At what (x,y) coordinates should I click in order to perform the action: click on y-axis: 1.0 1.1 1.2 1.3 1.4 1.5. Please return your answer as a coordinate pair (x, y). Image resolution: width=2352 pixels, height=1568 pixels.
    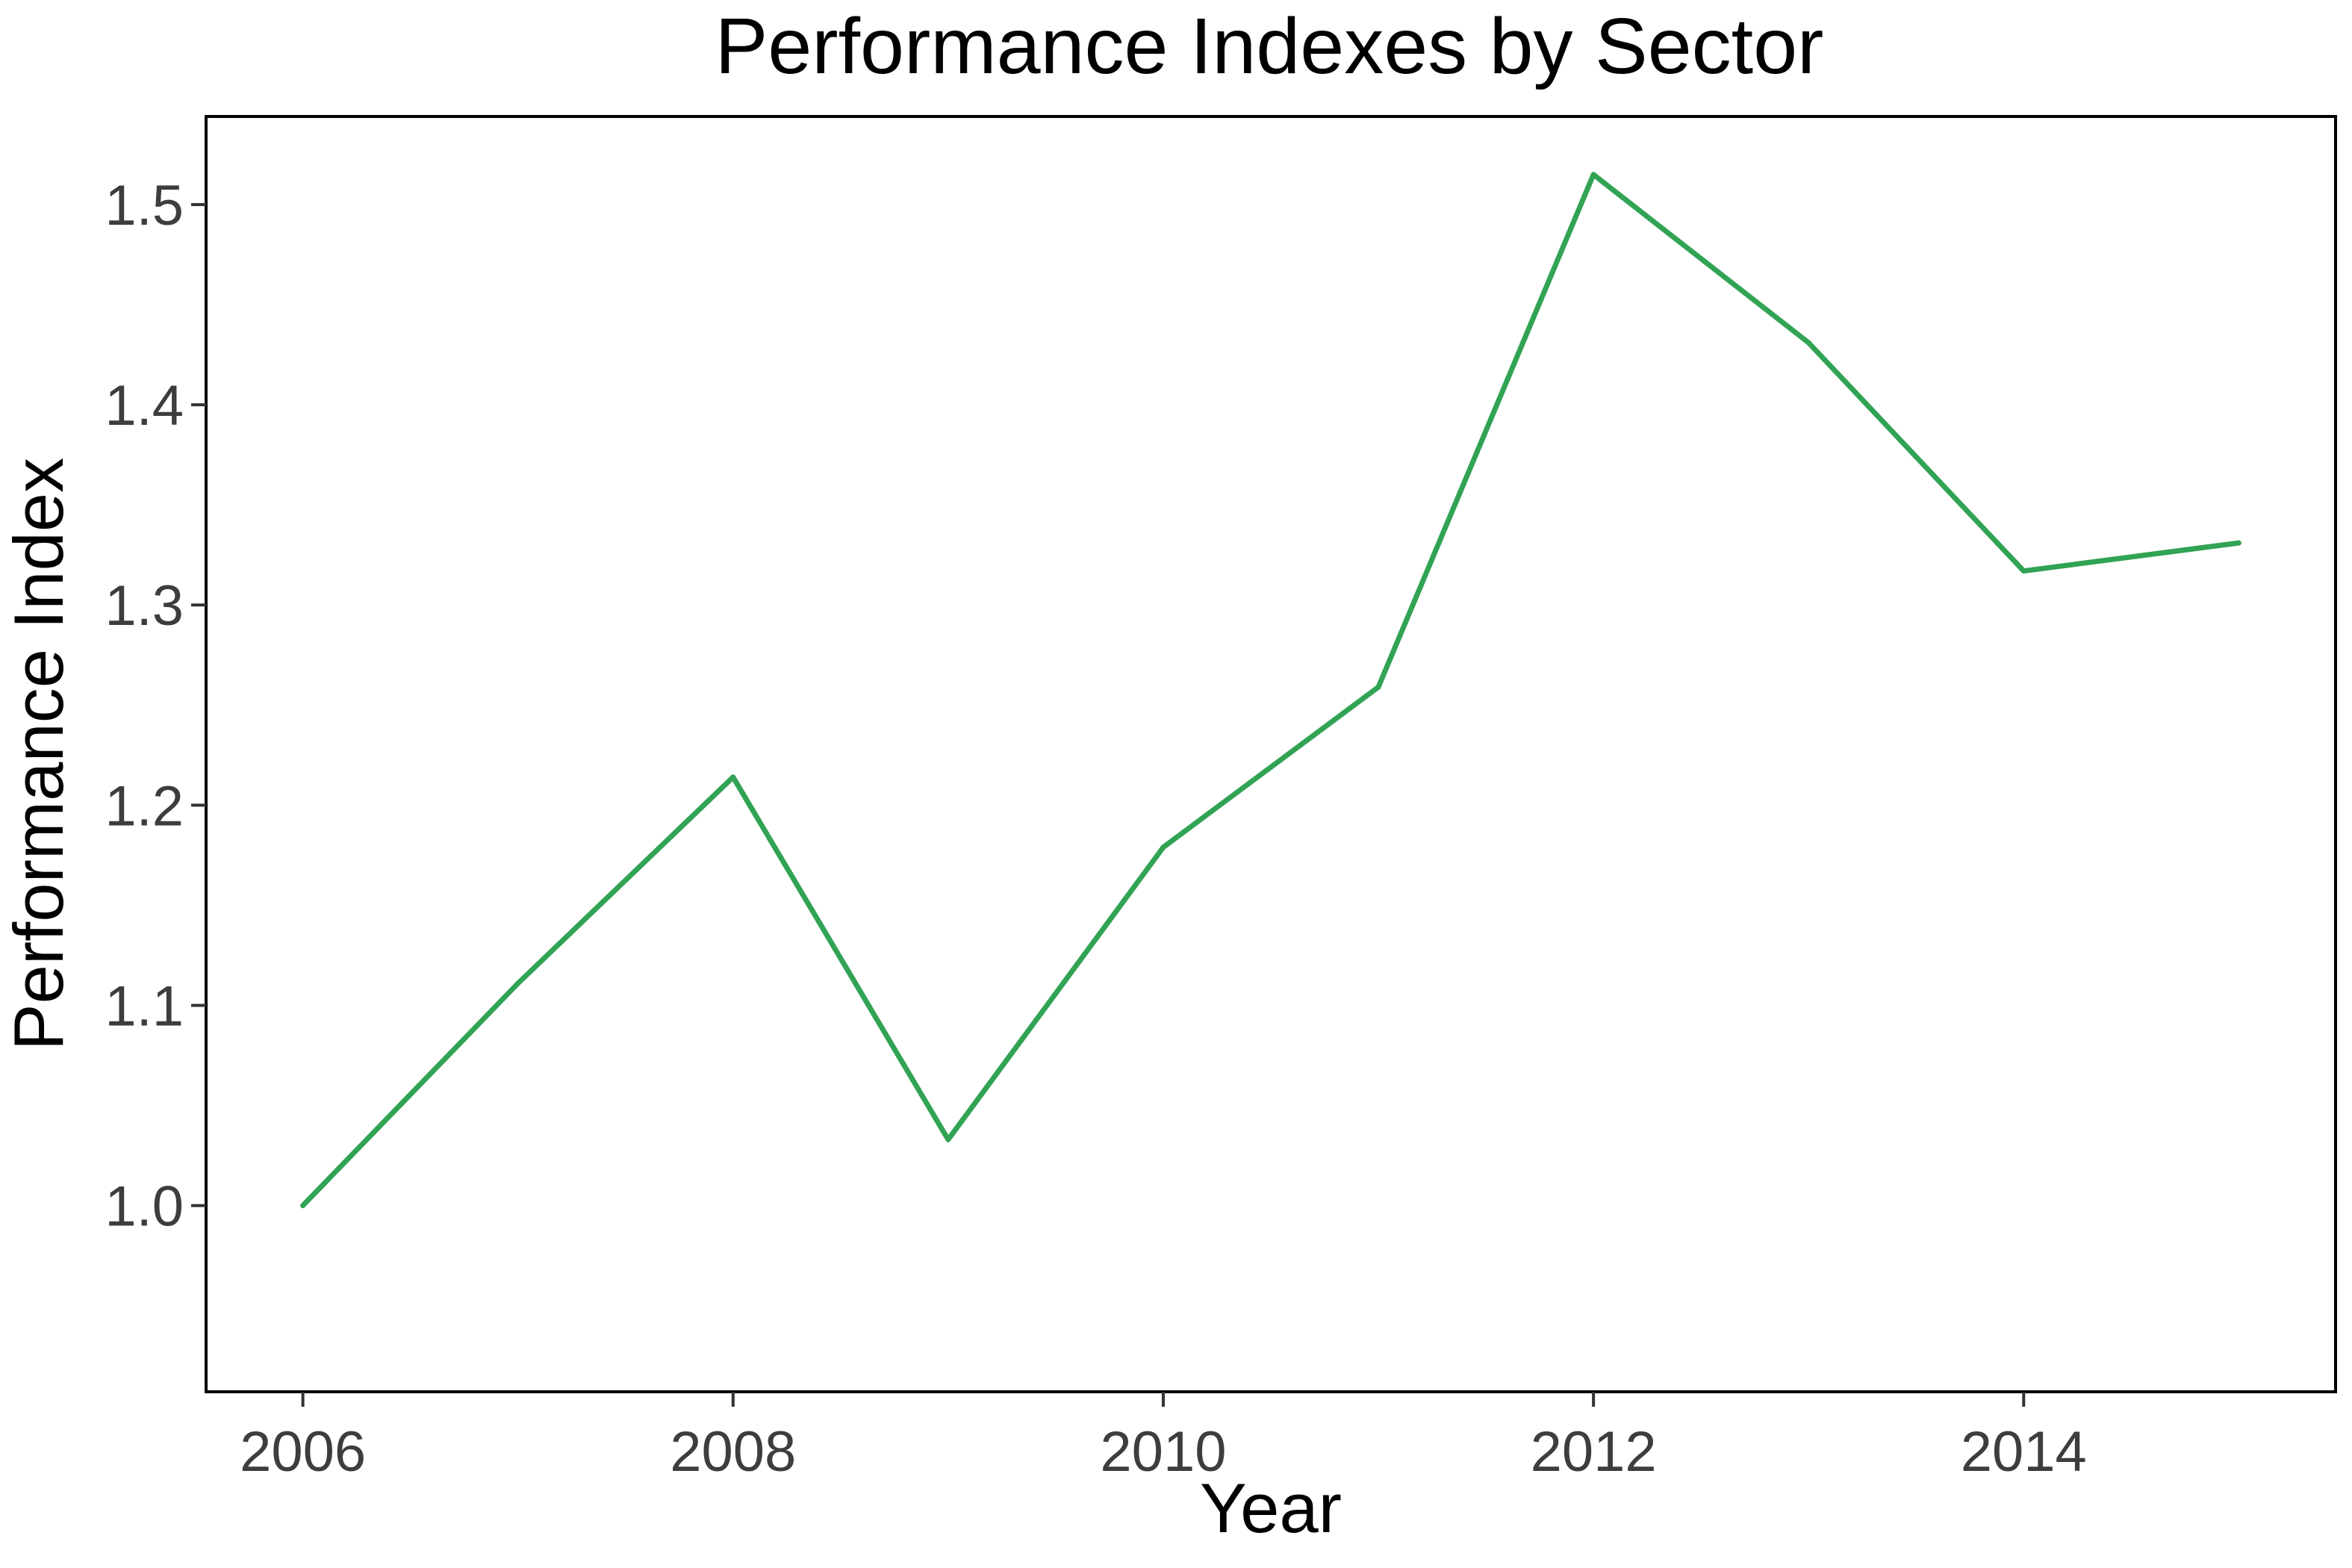
    Looking at the image, I should click on (155, 706).